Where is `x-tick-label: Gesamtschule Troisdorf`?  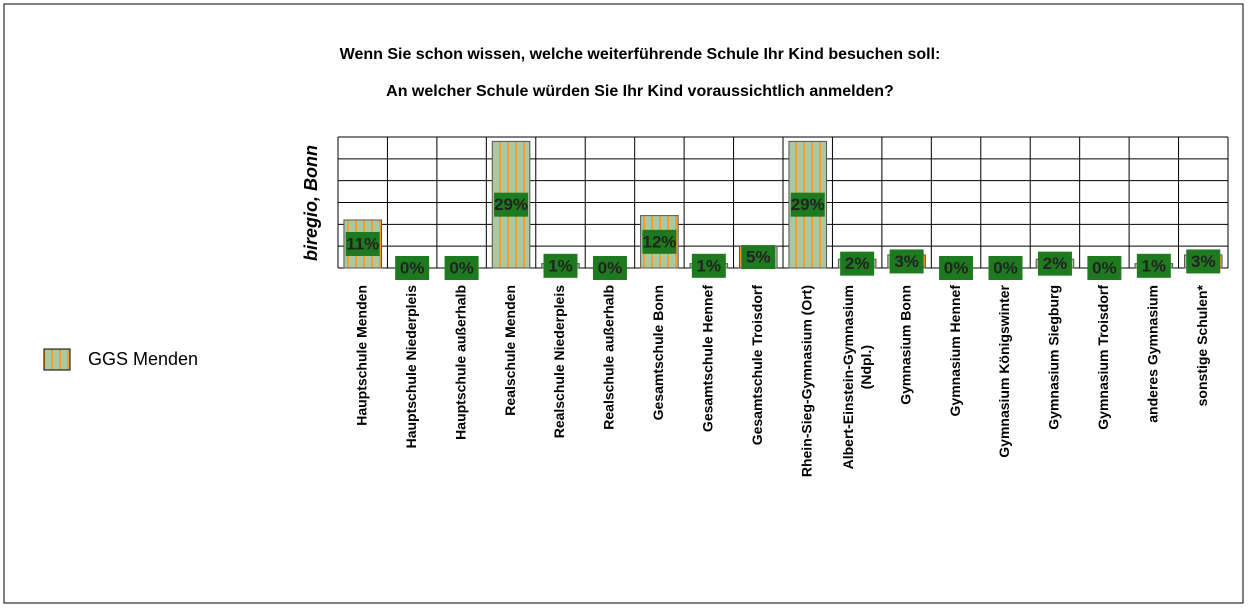 x-tick-label: Gesamtschule Troisdorf is located at coordinates (757, 365).